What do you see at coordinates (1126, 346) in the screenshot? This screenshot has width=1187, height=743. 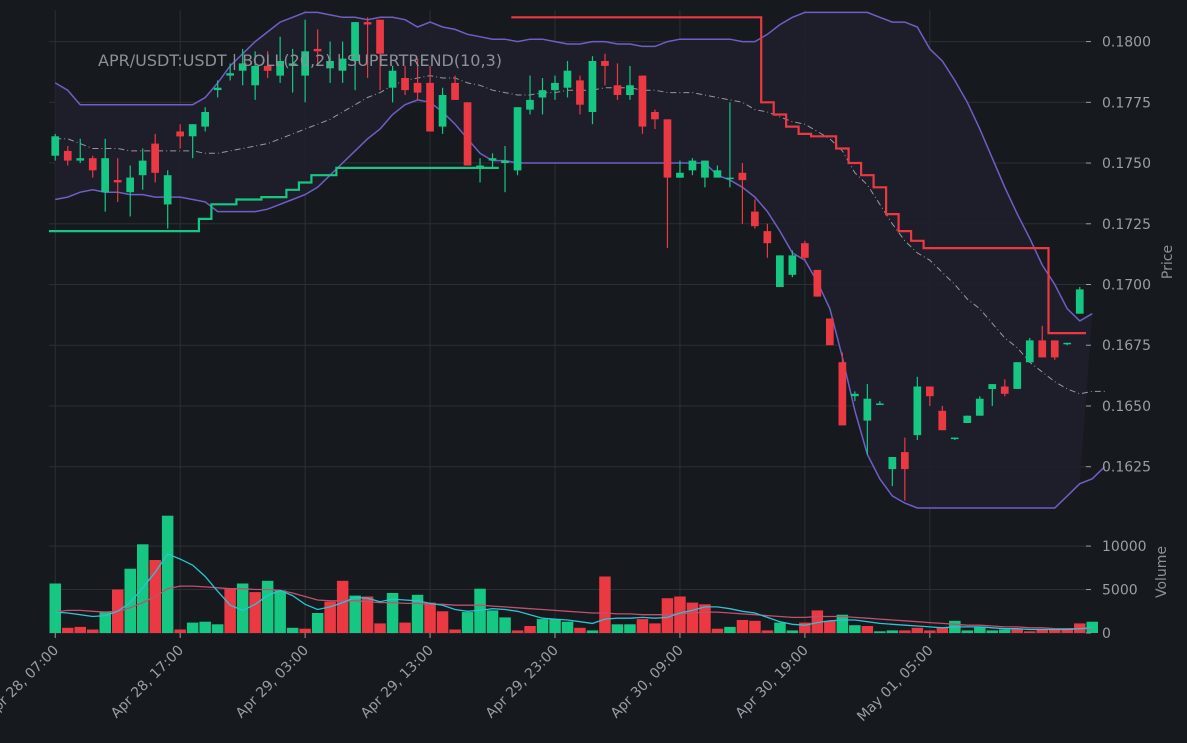 I see `price-tick-label: 0.1675` at bounding box center [1126, 346].